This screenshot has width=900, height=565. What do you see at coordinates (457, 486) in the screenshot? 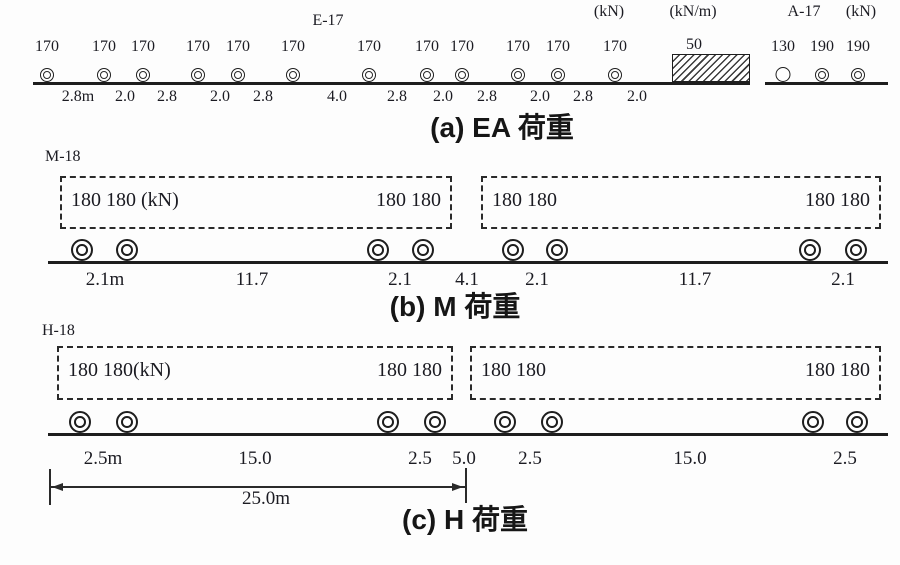
I see `dimension-arrow-right-icon` at bounding box center [457, 486].